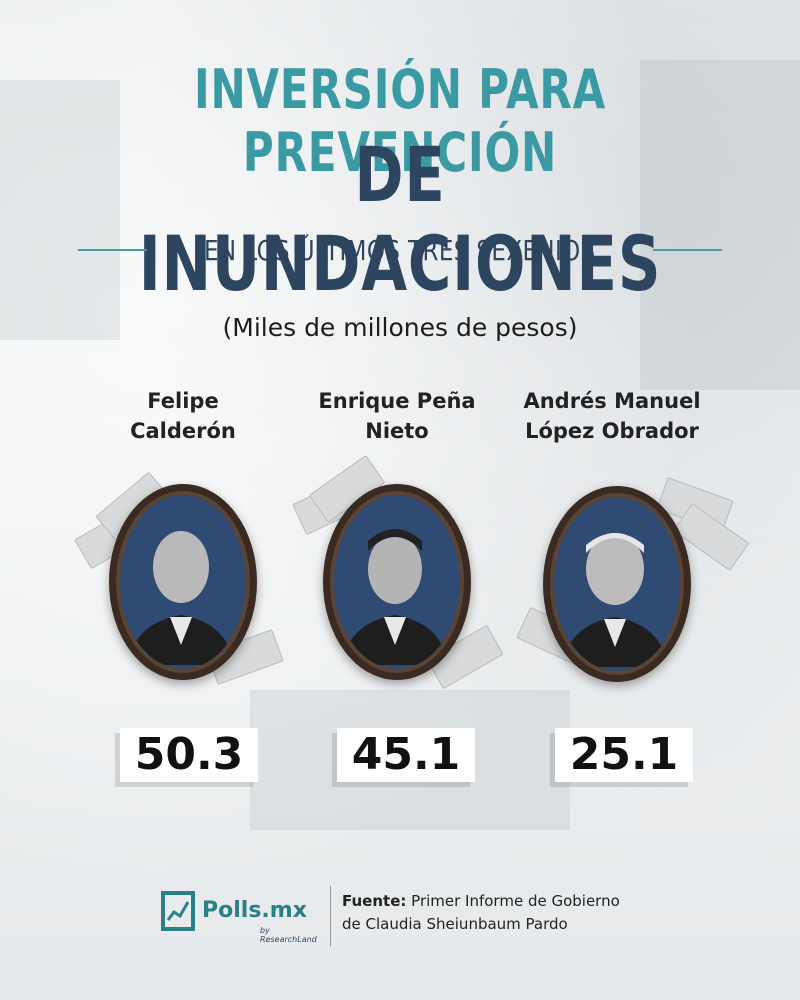 The height and width of the screenshot is (1000, 800). I want to click on subtitle: EN LOS ÚLTIMOS TRES SEXENIOS, so click(400, 250).